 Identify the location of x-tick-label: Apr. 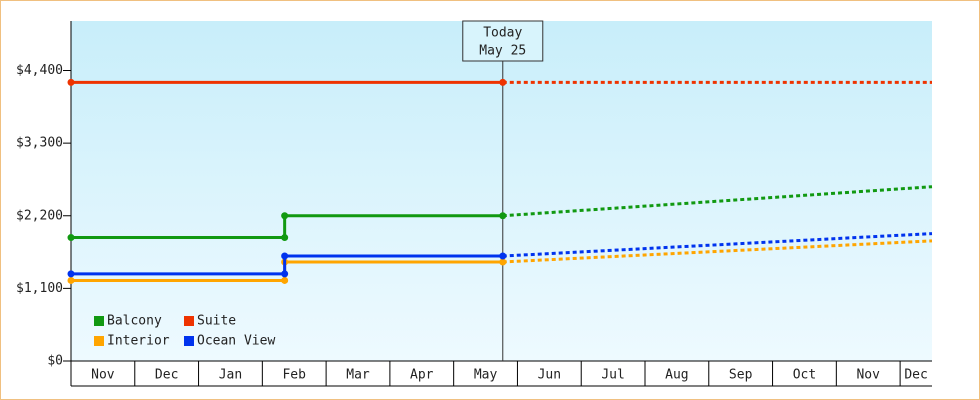
(422, 375).